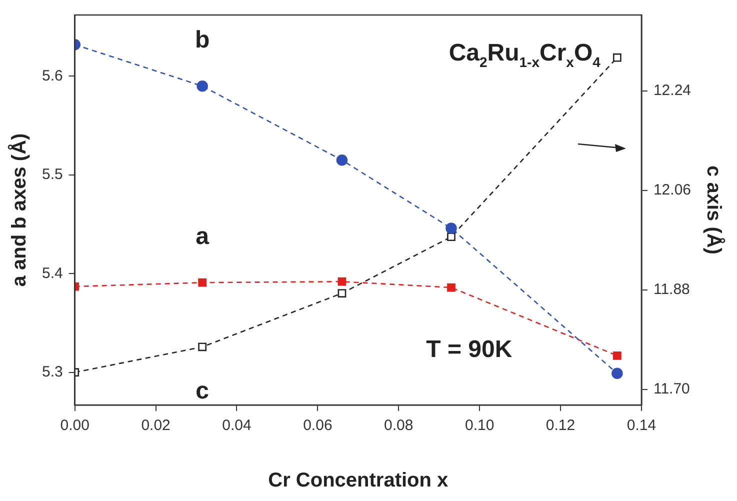 This screenshot has height=501, width=737. I want to click on y2-tick-label: 11.70, so click(671, 389).